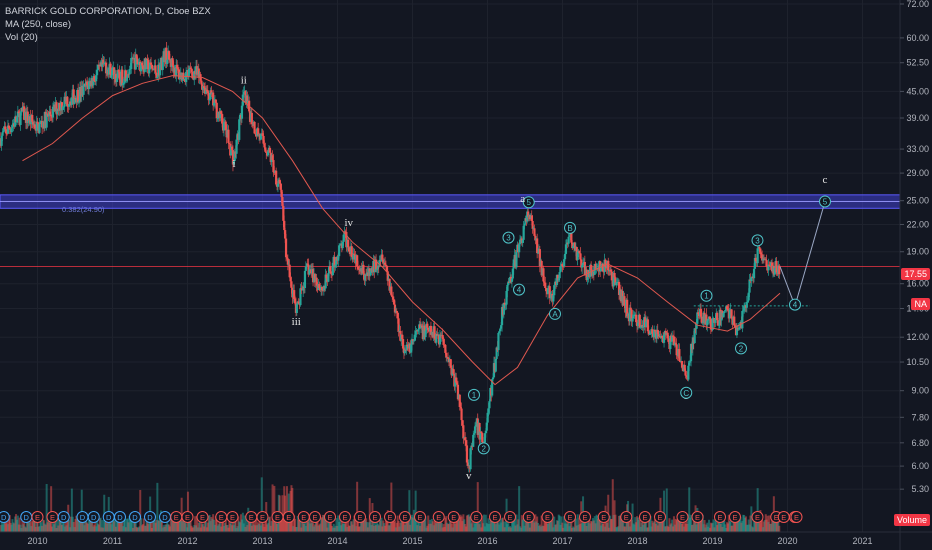  I want to click on wave-projection, so click(802, 254).